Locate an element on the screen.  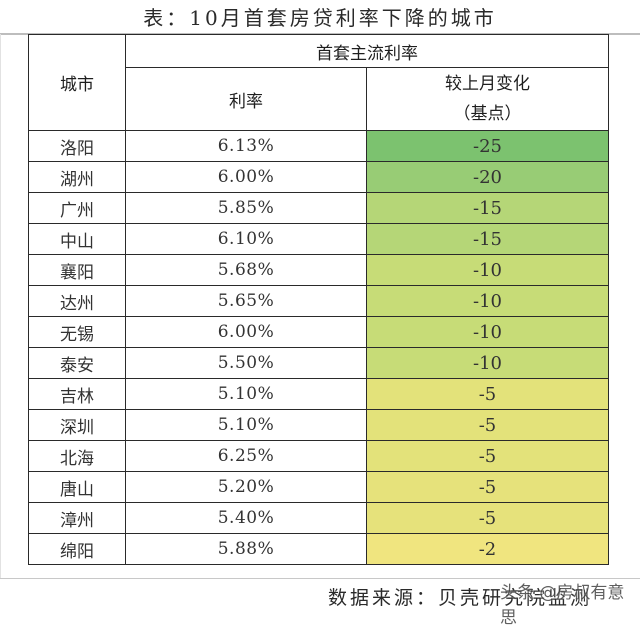
cell-city: 唐山 is located at coordinates (77, 487).